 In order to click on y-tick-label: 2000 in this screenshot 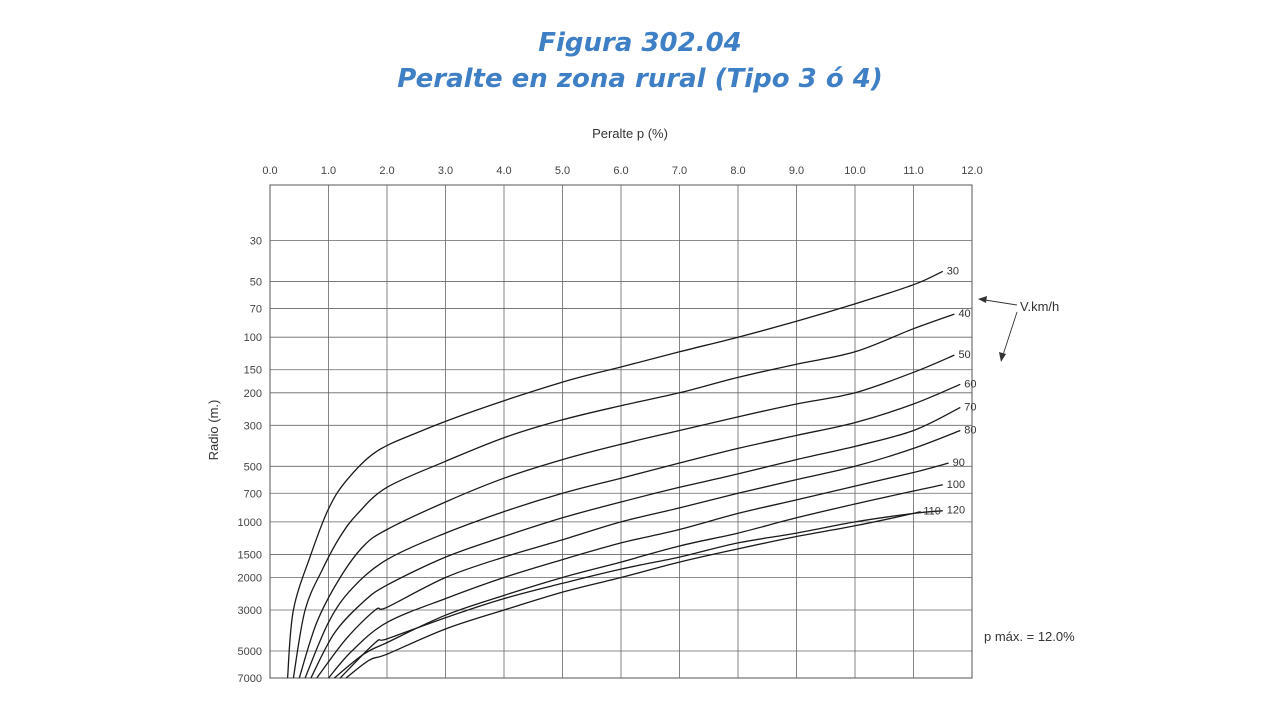, I will do `click(250, 579)`.